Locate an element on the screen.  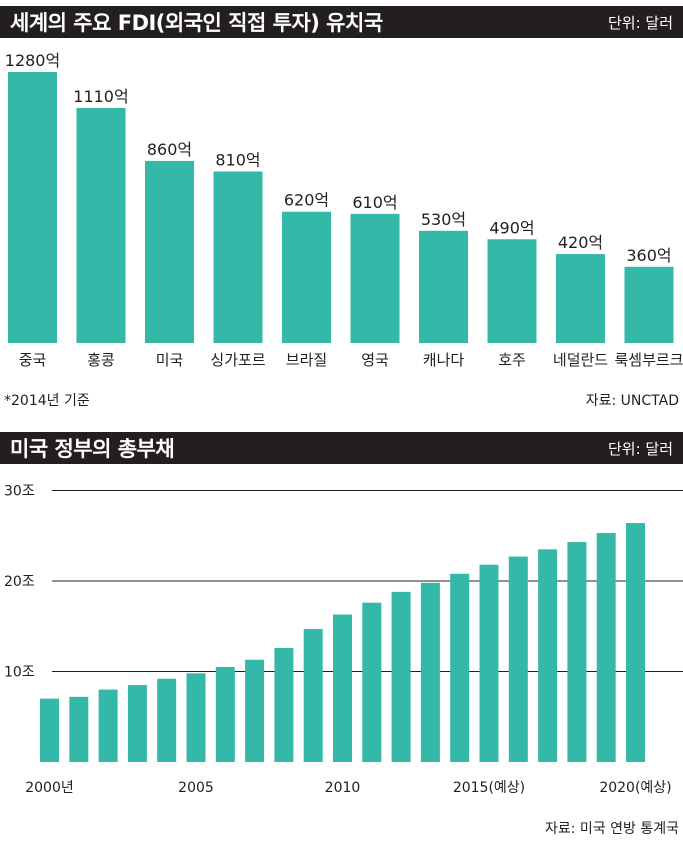
debt-y-tick-label: 20조 is located at coordinates (19, 582).